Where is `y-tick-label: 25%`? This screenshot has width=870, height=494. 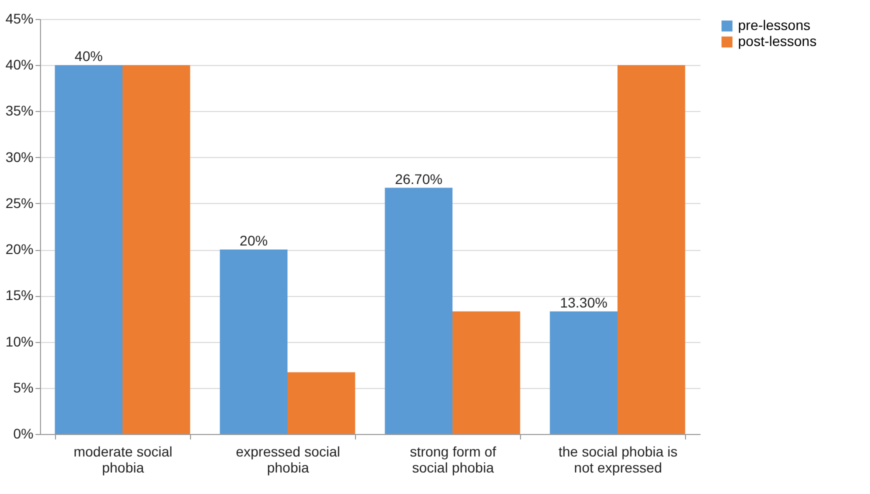
y-tick-label: 25% is located at coordinates (19, 202).